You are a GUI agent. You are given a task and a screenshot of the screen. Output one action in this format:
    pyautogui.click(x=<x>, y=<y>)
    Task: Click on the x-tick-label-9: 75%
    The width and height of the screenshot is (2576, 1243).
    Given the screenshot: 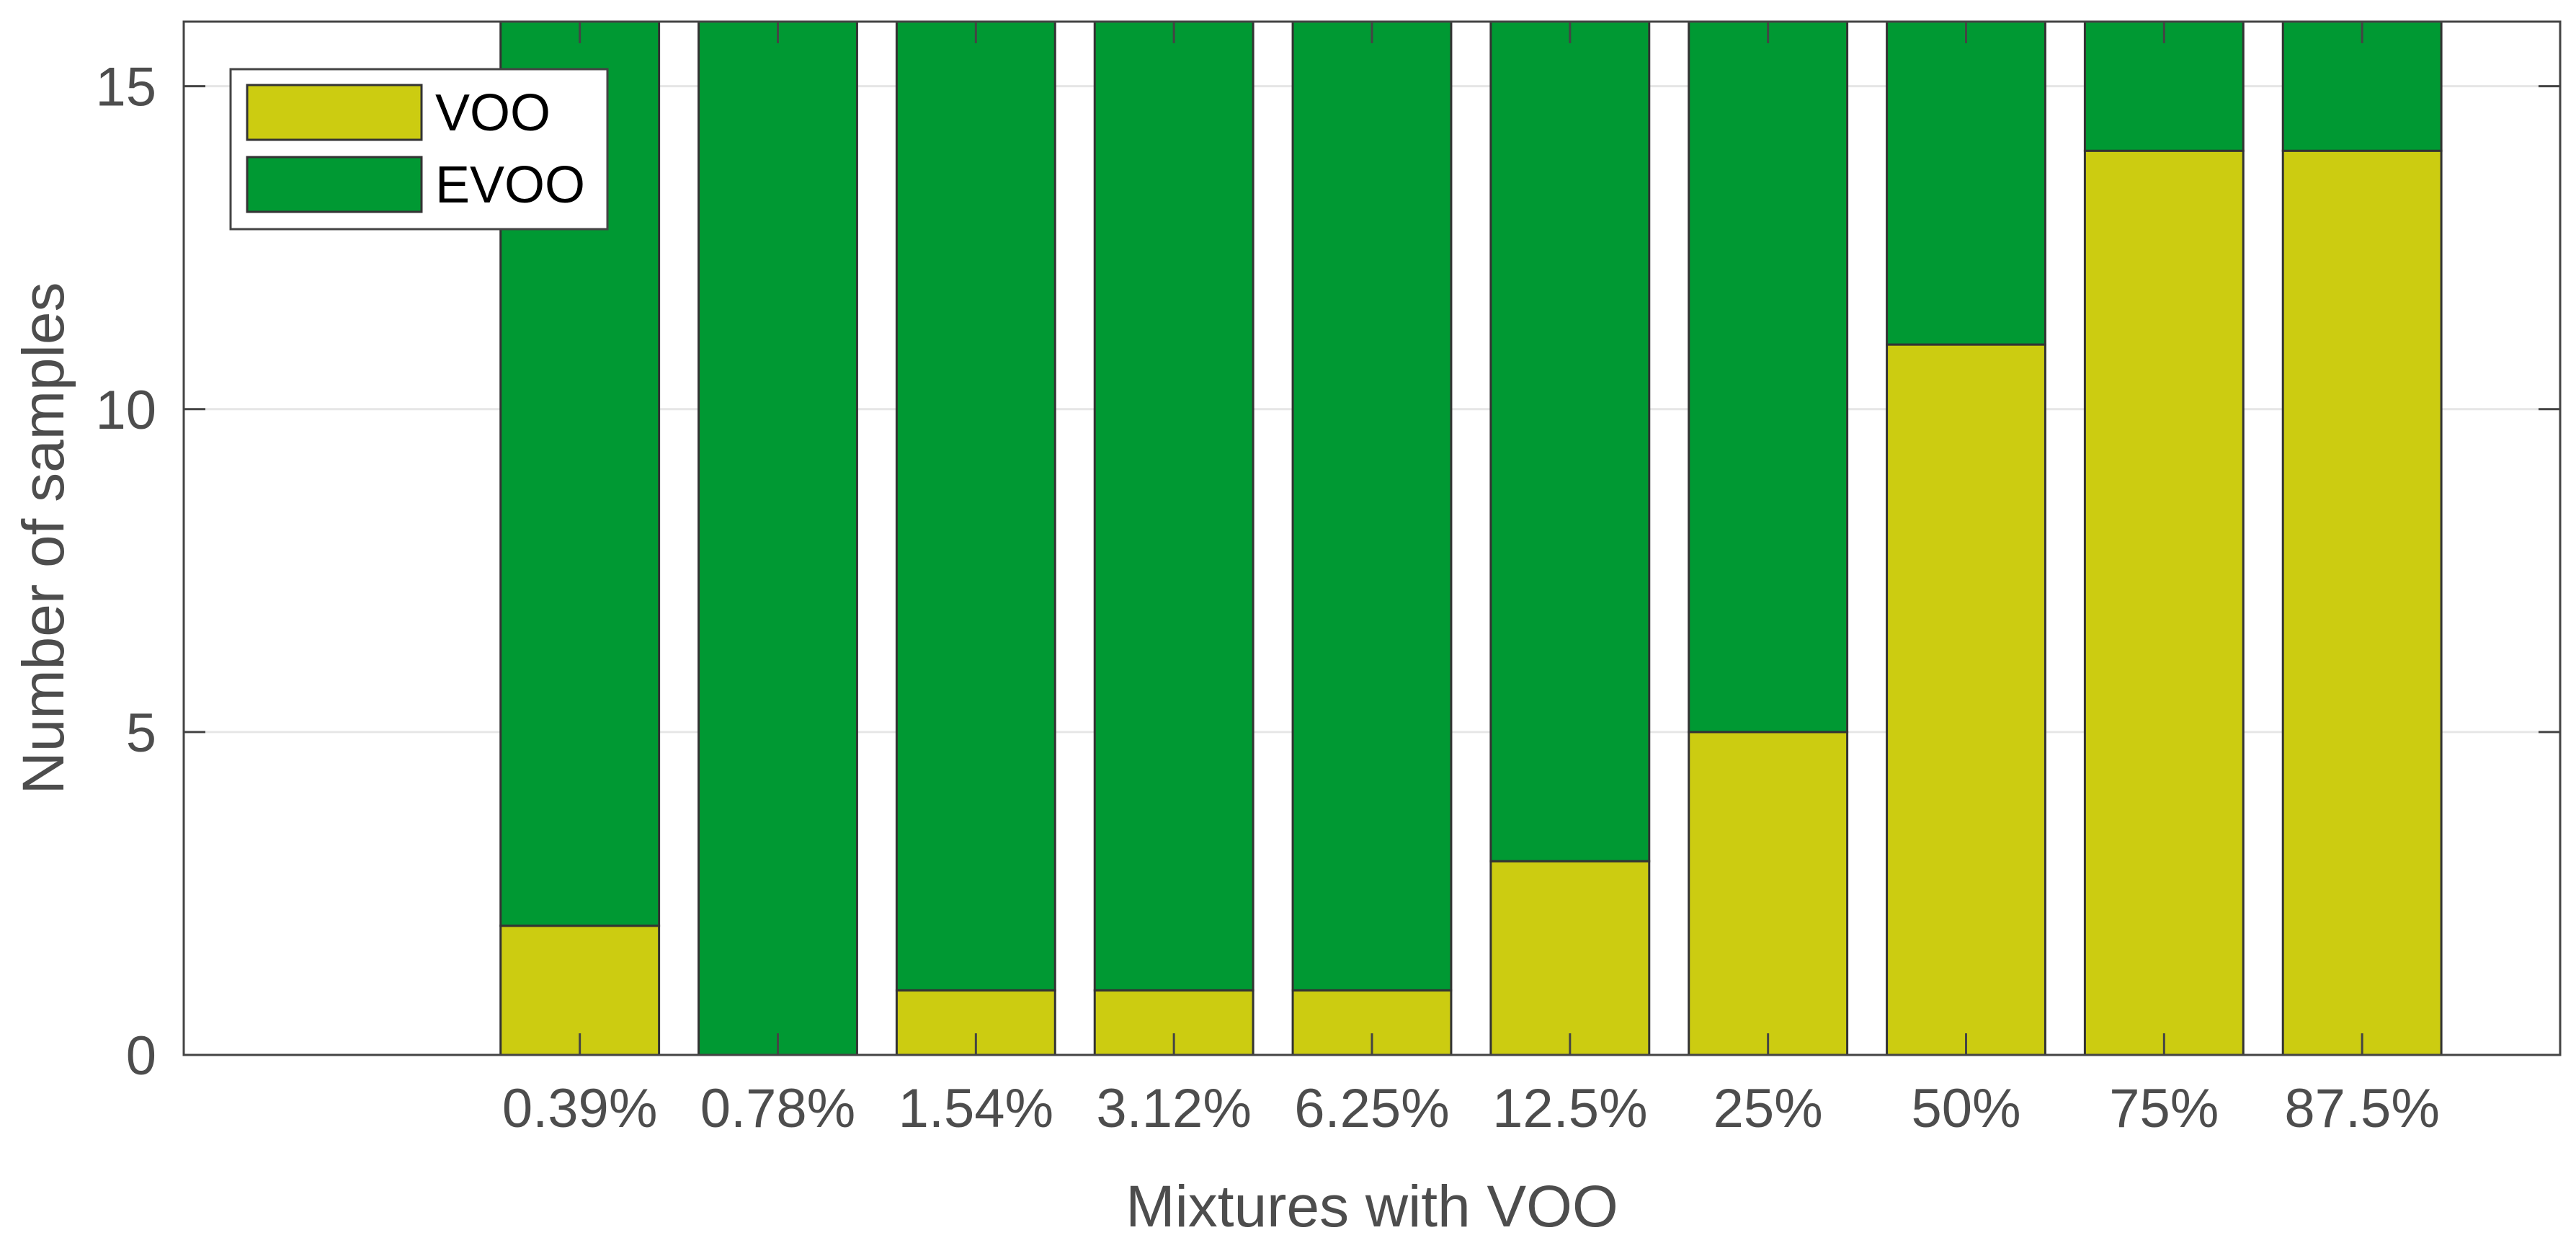 What is the action you would take?
    pyautogui.click(x=2164, y=1108)
    